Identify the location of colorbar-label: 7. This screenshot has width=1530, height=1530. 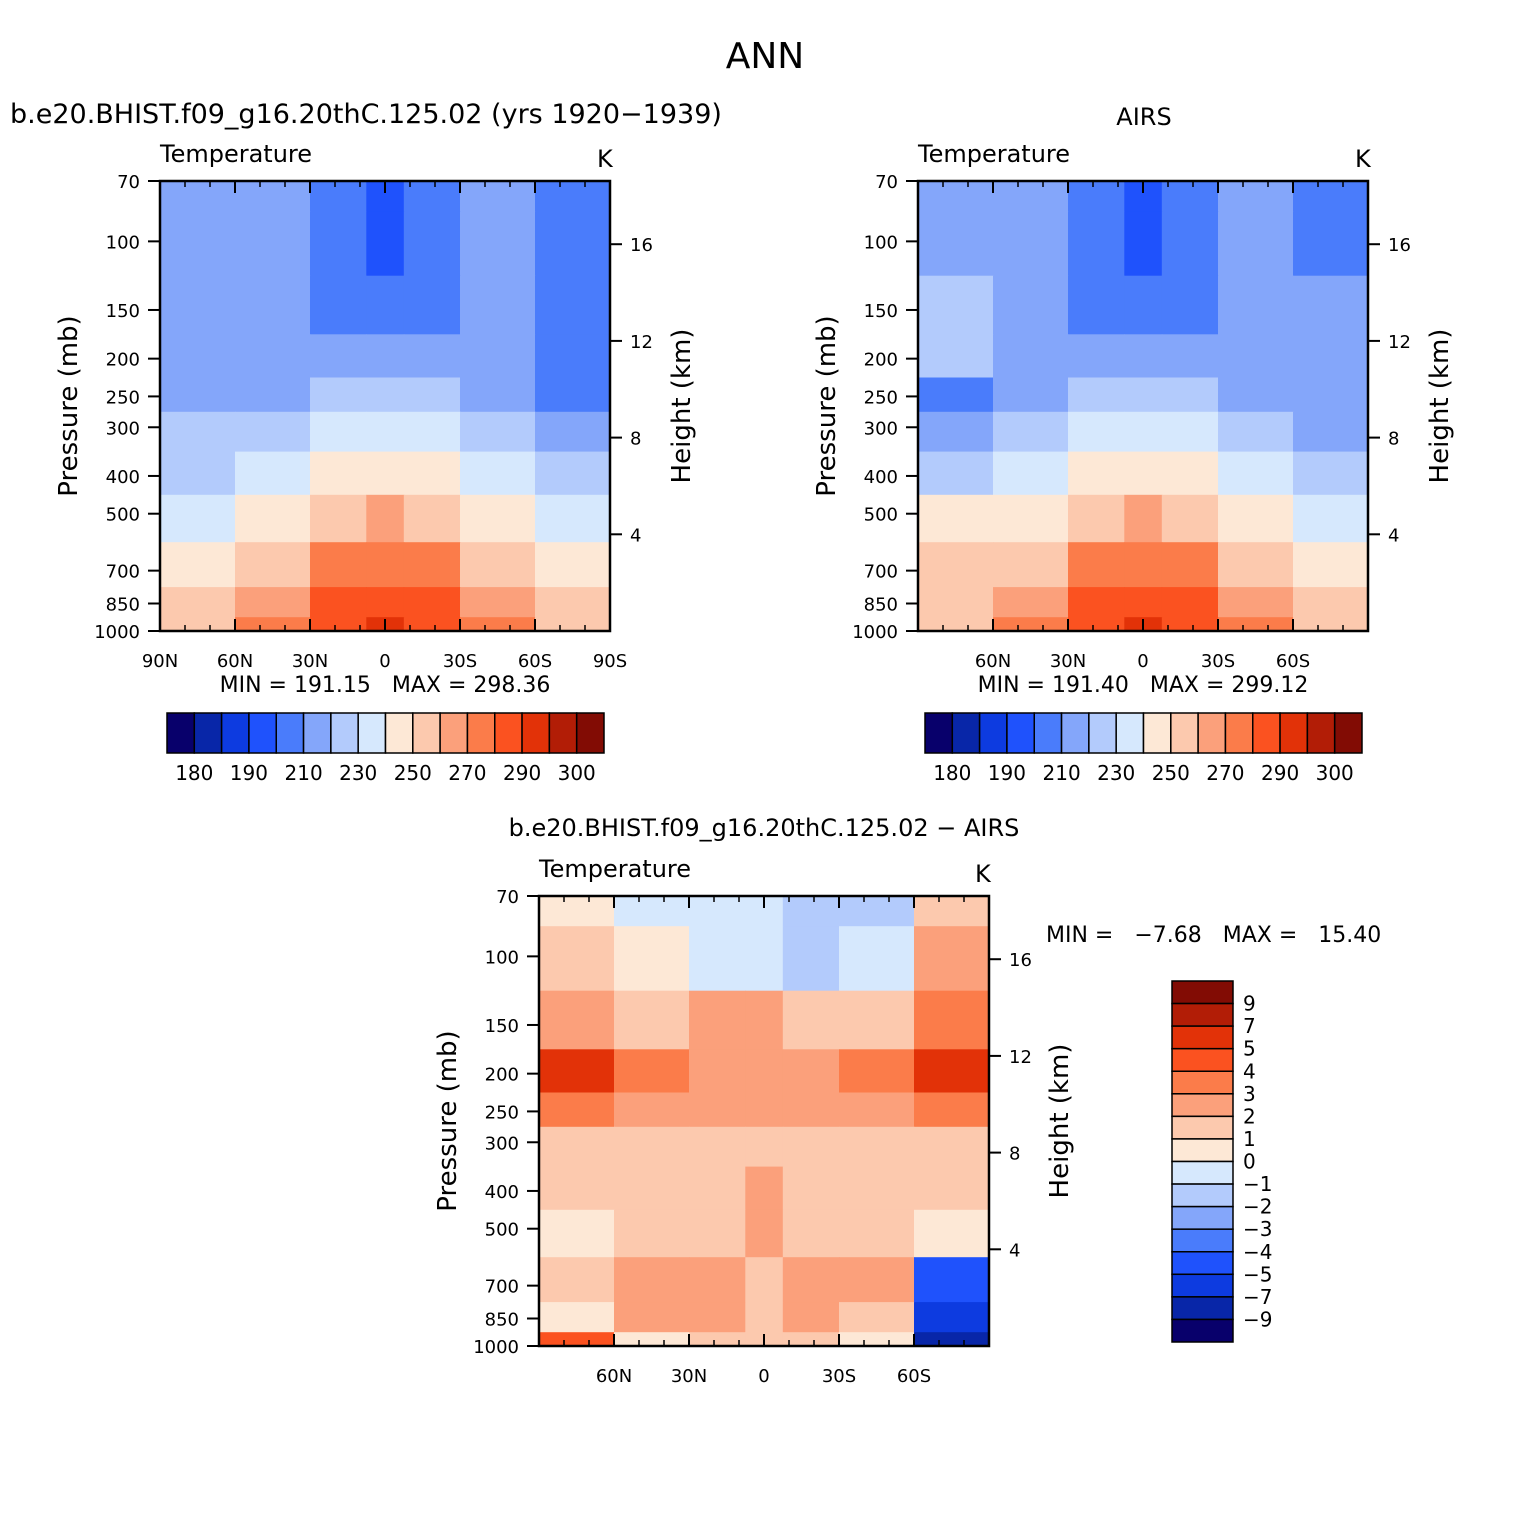
(1249, 1026).